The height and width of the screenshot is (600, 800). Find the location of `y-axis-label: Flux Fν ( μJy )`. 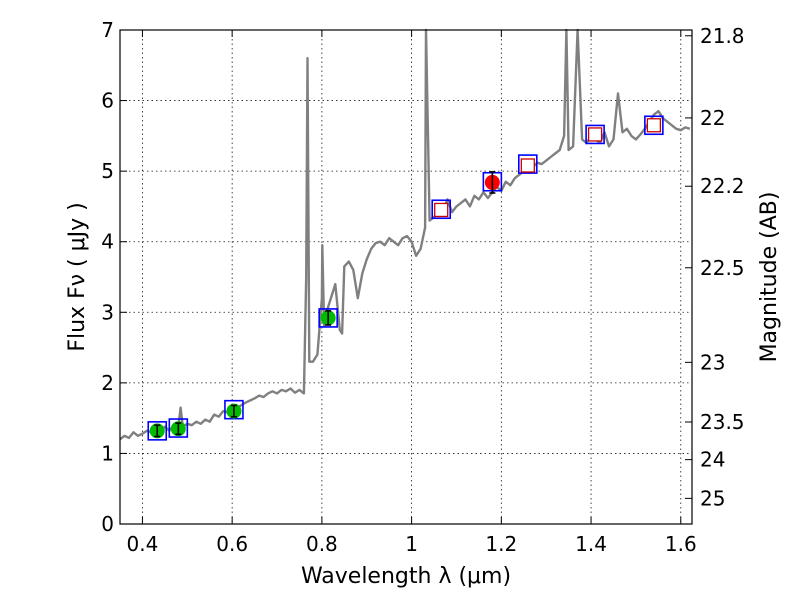

y-axis-label: Flux Fν ( μJy ) is located at coordinates (77, 276).